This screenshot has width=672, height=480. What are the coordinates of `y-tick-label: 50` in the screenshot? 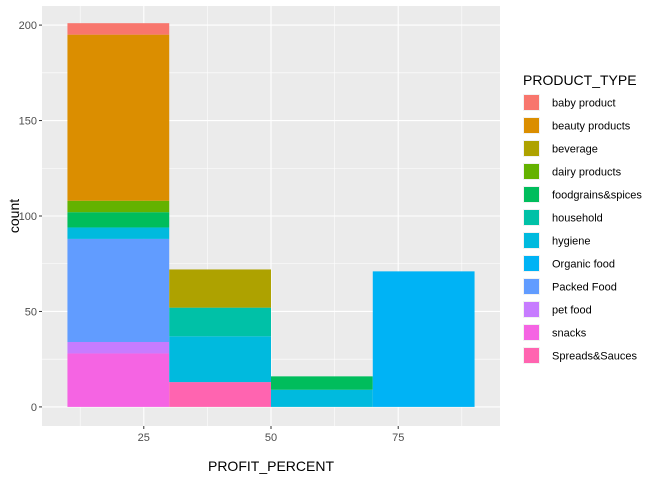 It's located at (31, 312).